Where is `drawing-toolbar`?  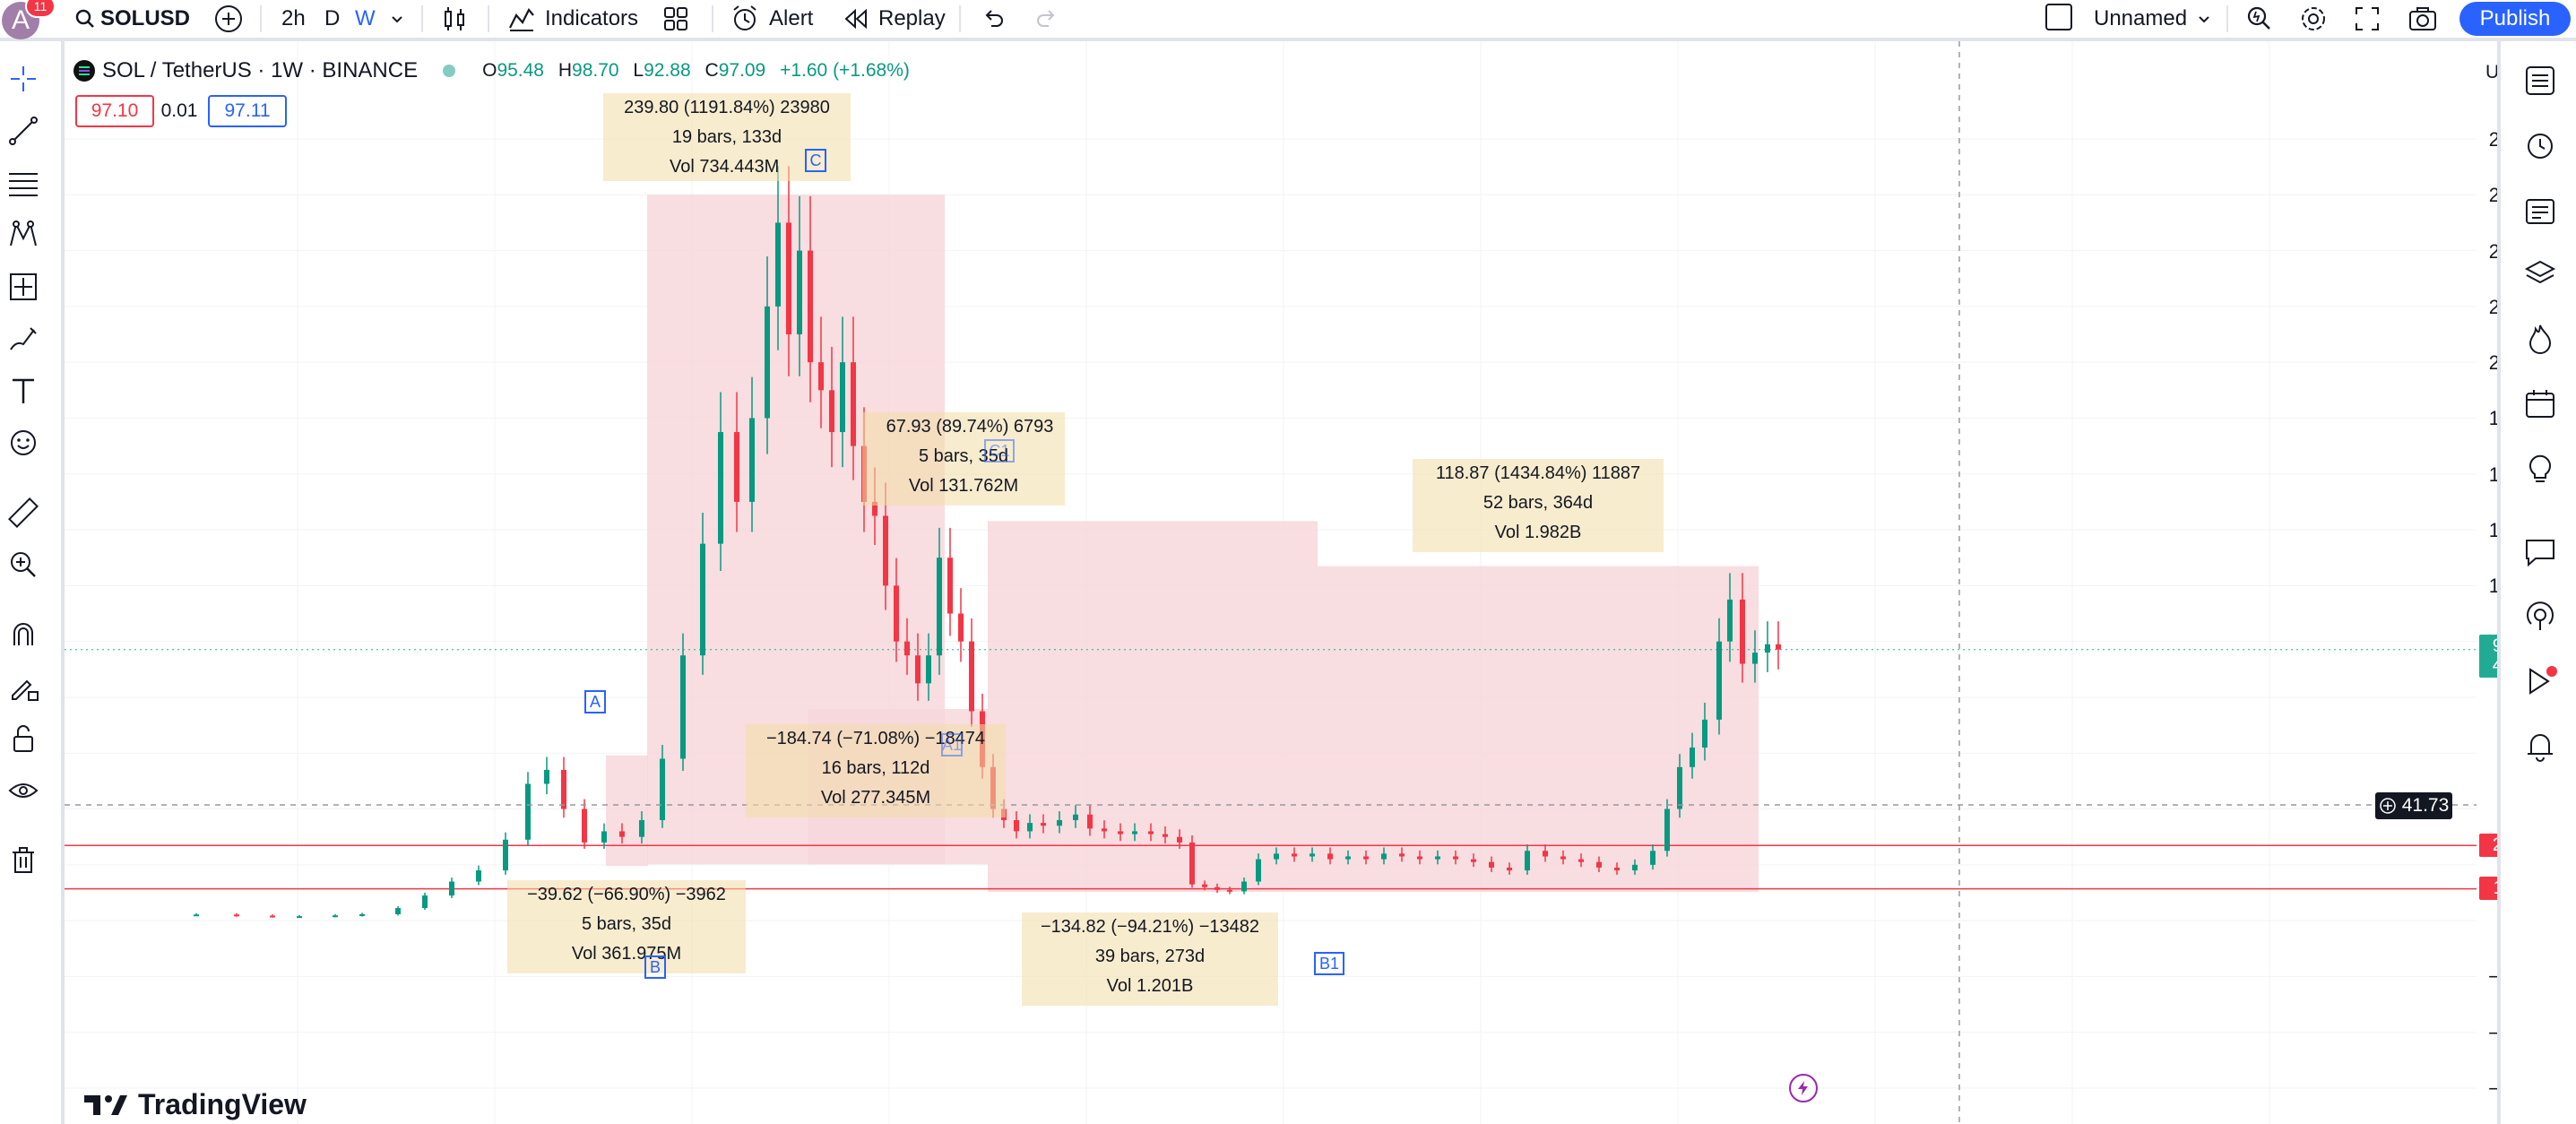
drawing-toolbar is located at coordinates (32, 582).